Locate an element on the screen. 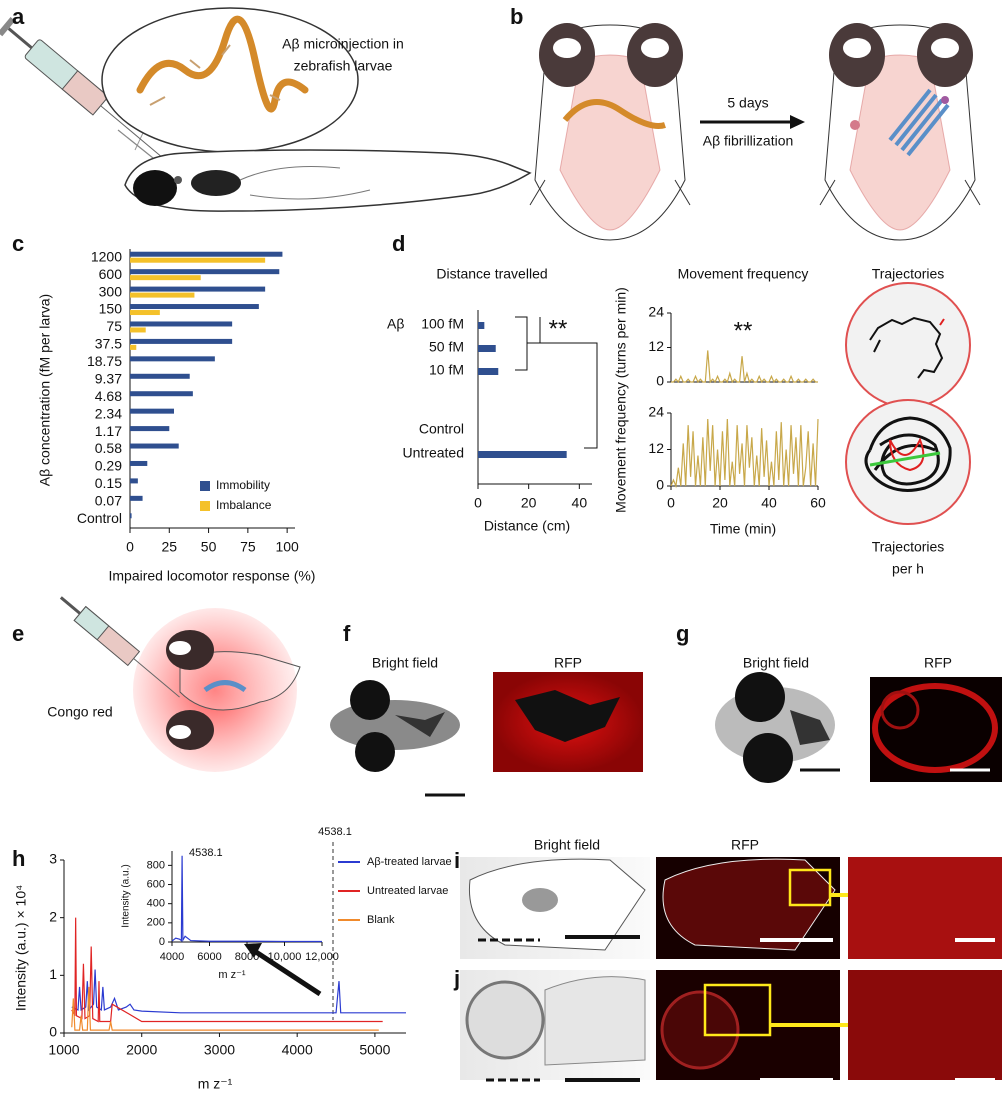 The height and width of the screenshot is (1098, 1006). x-tick-label: 40 is located at coordinates (769, 503).